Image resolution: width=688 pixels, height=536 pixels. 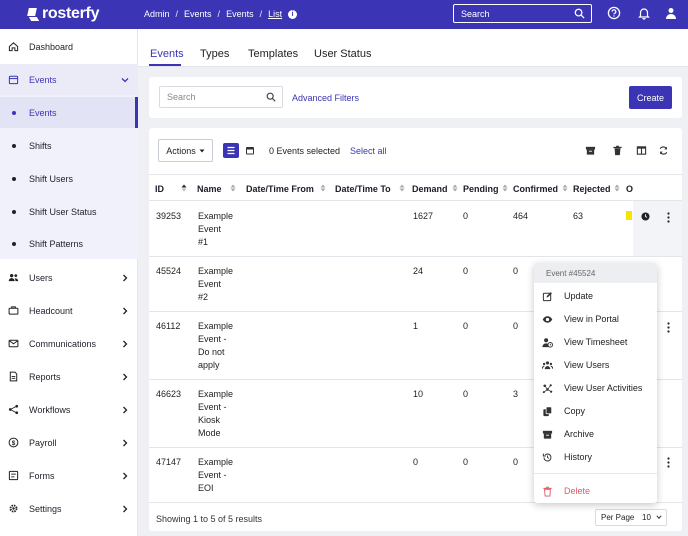 I want to click on info-icon: i, so click(x=293, y=14).